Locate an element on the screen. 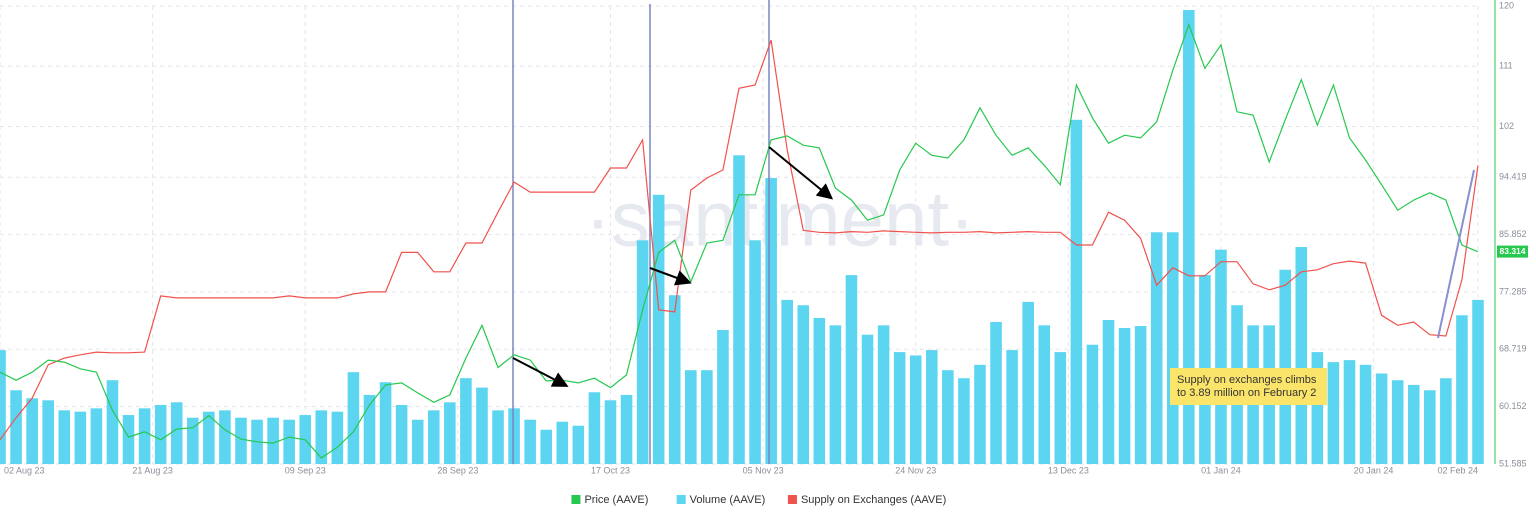 The image size is (1536, 520). x-tick-label: 09 Sep 23 is located at coordinates (305, 470).